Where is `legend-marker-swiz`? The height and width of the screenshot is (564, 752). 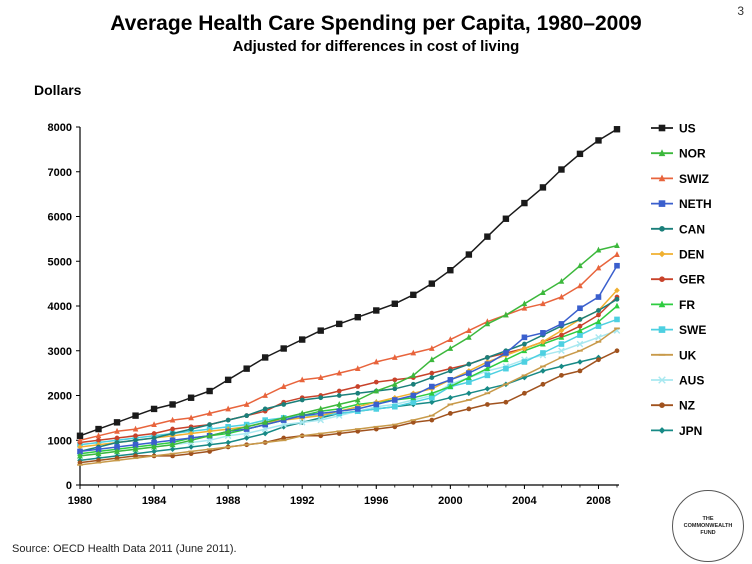
legend-marker-swiz is located at coordinates (662, 178).